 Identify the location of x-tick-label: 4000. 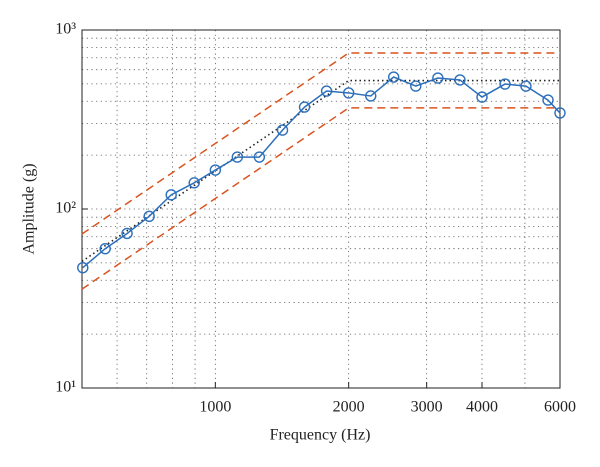
(482, 407).